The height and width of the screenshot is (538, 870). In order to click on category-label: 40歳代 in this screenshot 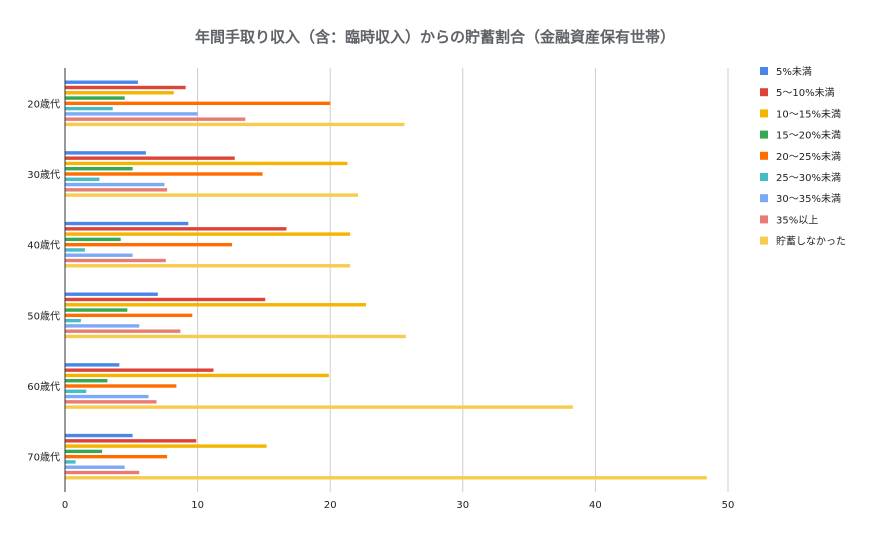, I will do `click(43, 246)`.